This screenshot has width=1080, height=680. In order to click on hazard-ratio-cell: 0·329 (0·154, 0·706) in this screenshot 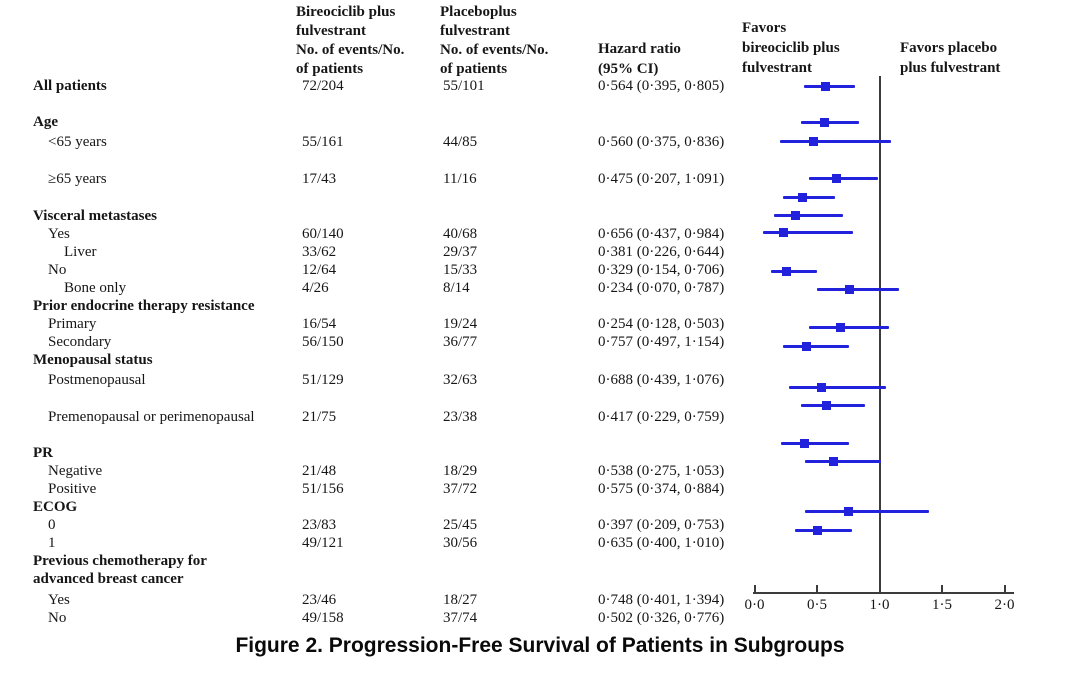, I will do `click(661, 270)`.